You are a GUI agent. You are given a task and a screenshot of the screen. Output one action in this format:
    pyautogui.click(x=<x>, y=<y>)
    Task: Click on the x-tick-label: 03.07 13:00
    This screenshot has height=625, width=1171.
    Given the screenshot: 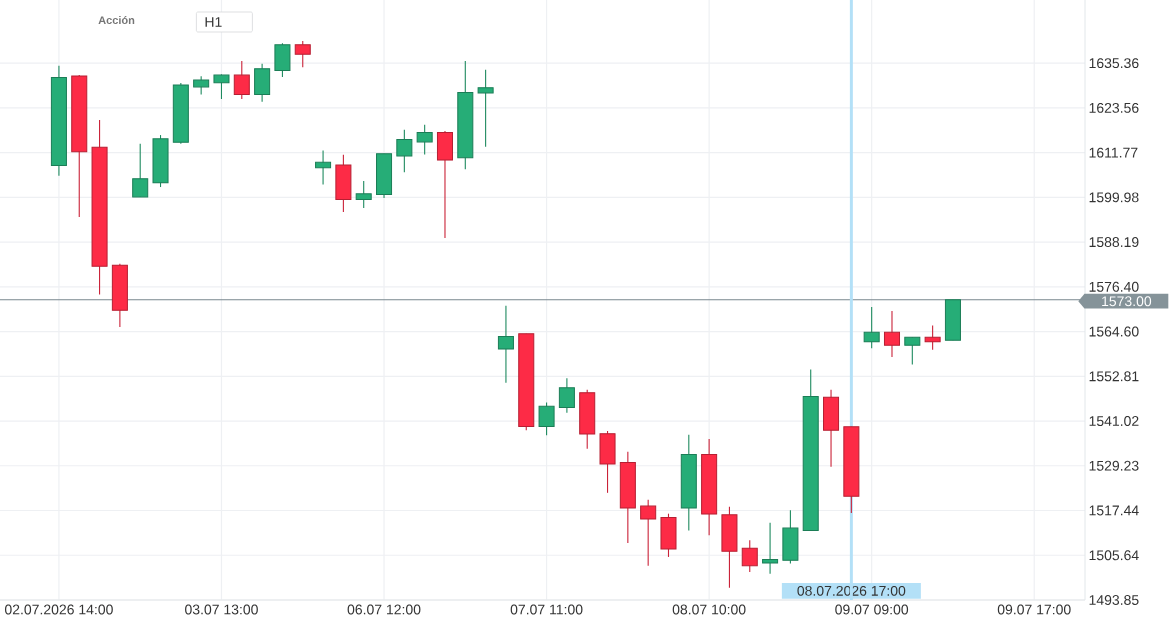 What is the action you would take?
    pyautogui.click(x=221, y=609)
    